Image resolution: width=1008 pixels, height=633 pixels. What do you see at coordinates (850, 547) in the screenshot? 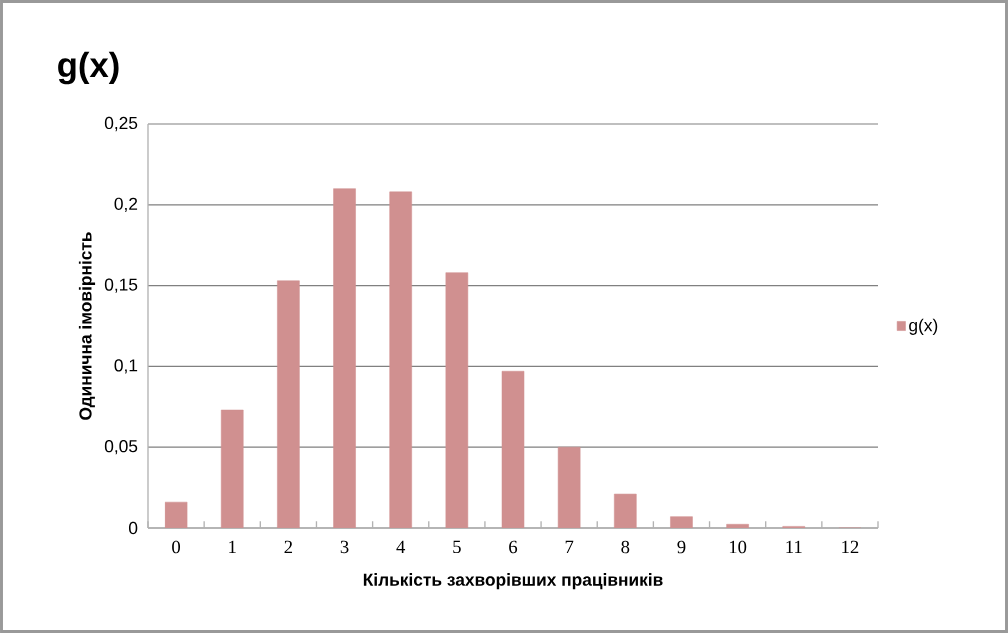
I see `x-tick-label: 12` at bounding box center [850, 547].